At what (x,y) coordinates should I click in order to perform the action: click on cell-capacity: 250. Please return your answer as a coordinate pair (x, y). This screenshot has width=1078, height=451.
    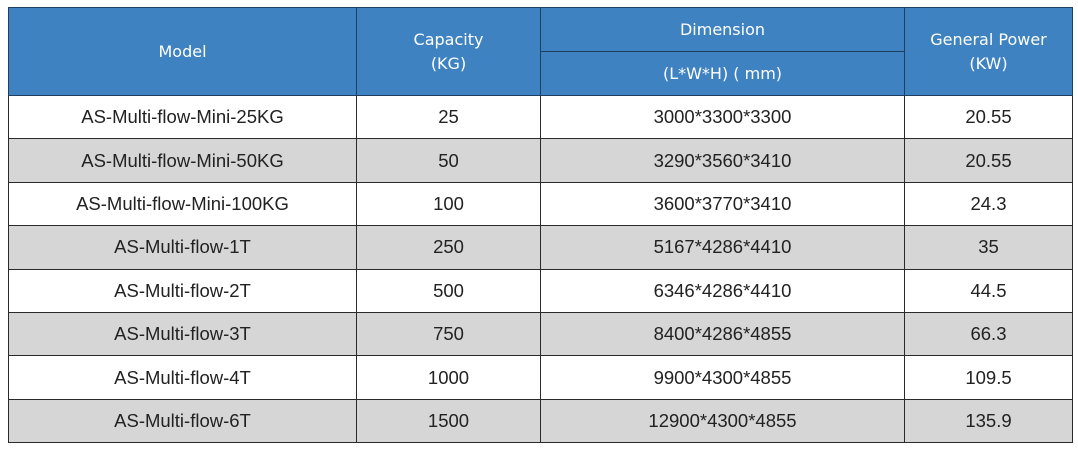
    Looking at the image, I should click on (448, 247).